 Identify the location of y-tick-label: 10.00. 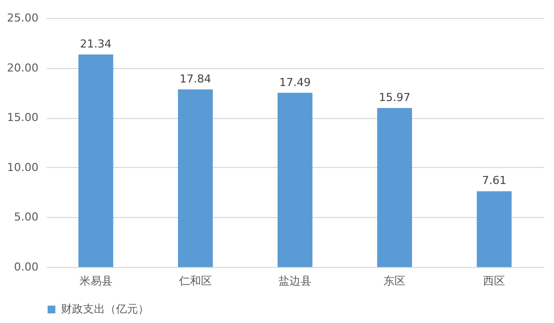
(22, 167).